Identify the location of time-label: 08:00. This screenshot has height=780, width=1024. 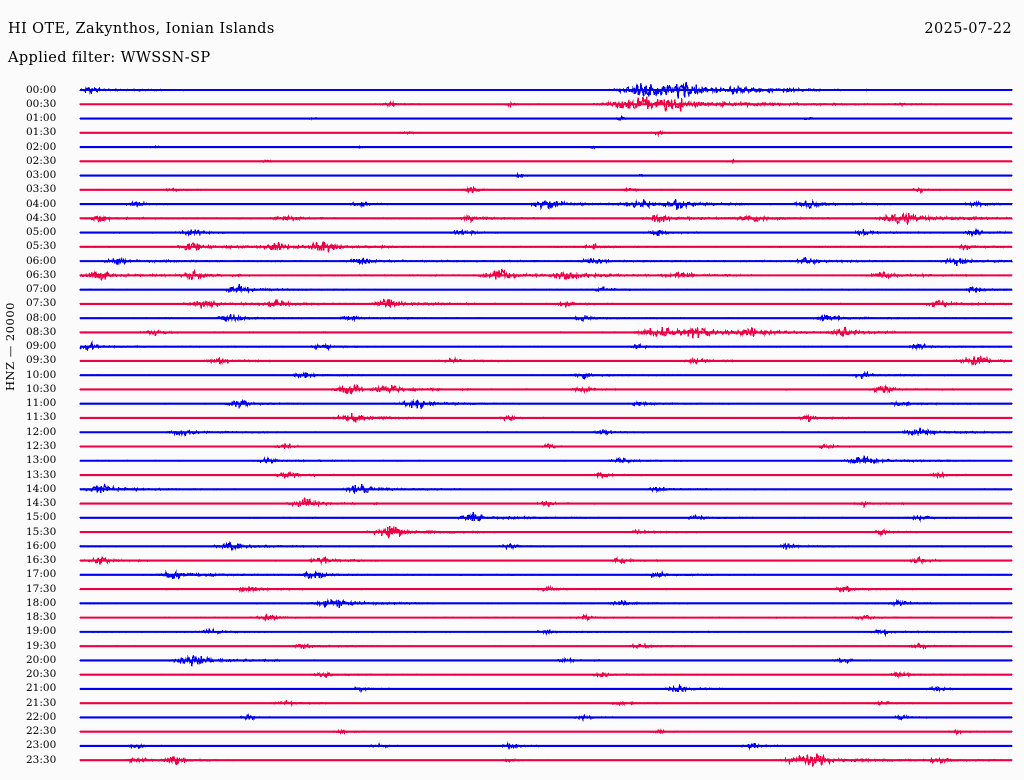
(41, 317).